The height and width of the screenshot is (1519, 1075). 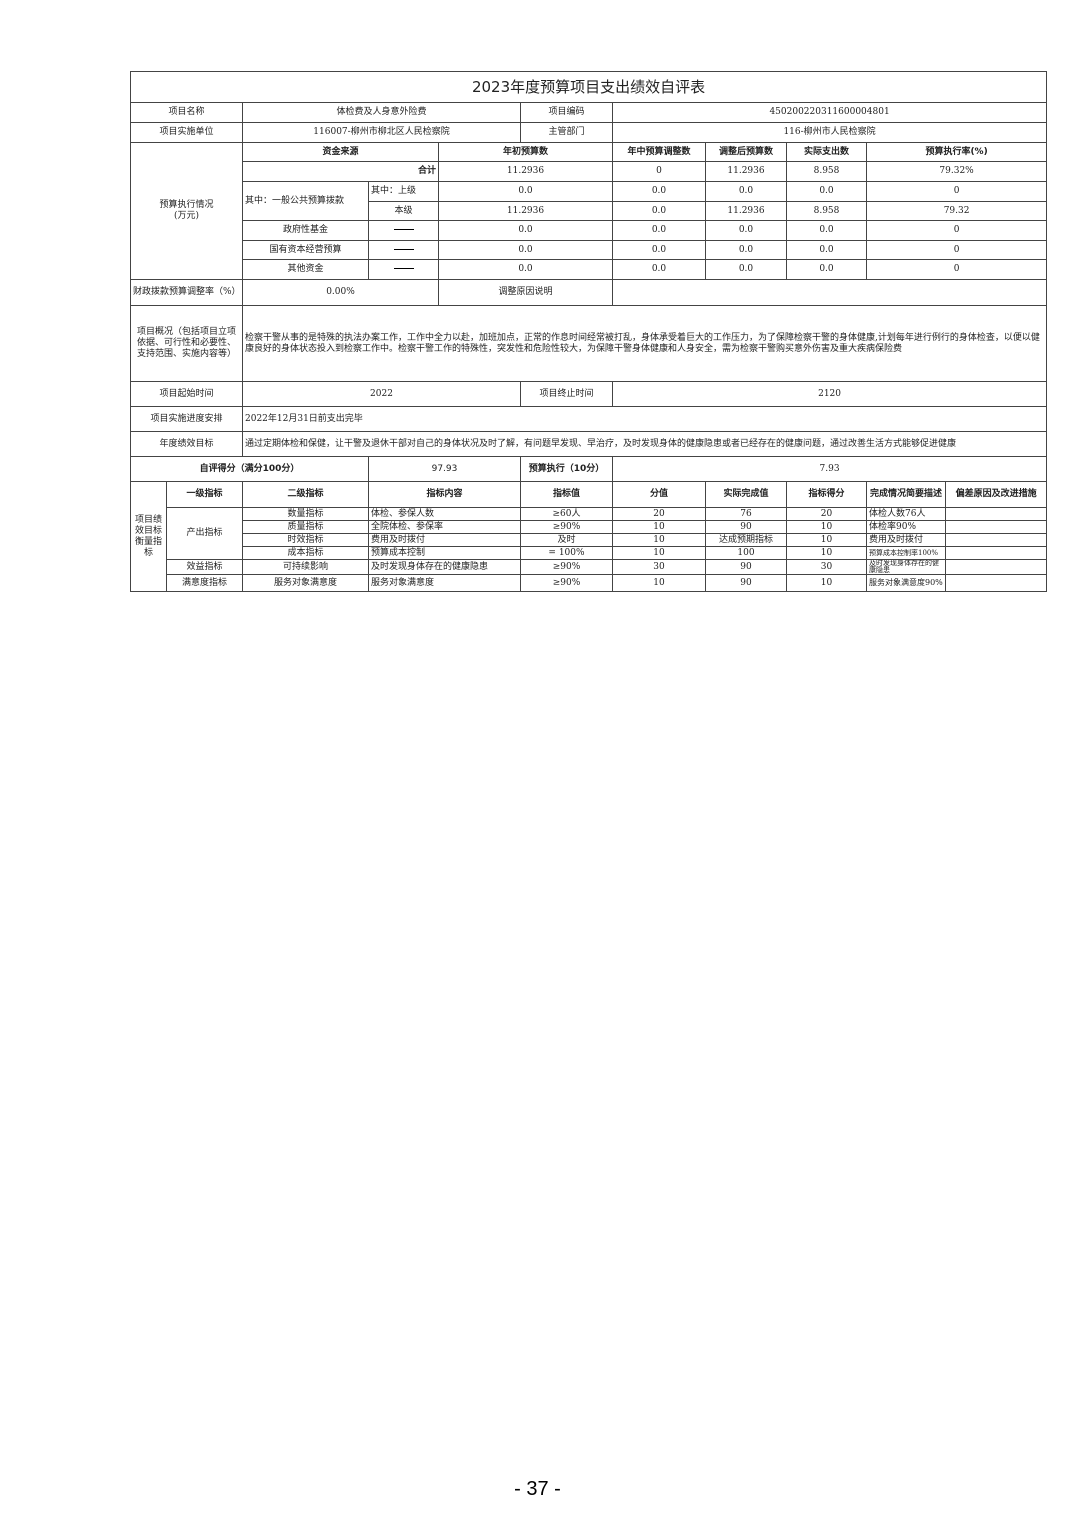 I want to click on table-title: 2023年度预算项目支出绩效自评表, so click(x=588, y=87).